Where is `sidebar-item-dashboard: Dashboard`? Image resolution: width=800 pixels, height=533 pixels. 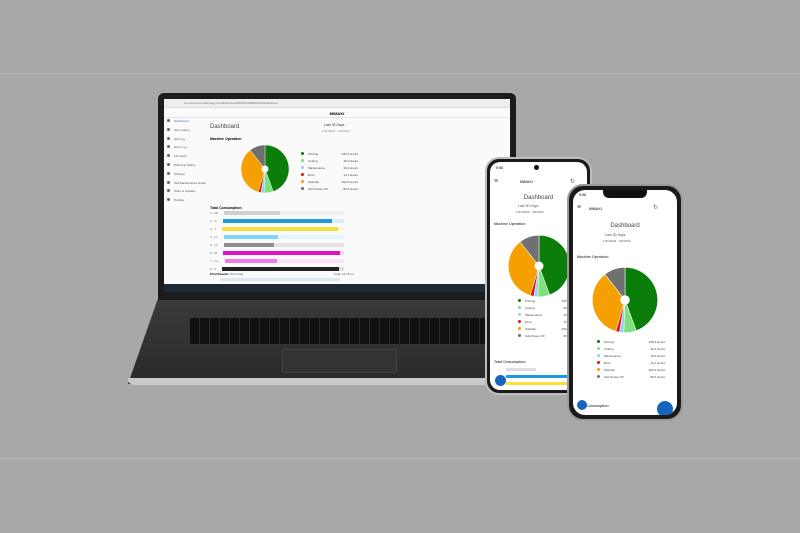 sidebar-item-dashboard: Dashboard is located at coordinates (186, 123).